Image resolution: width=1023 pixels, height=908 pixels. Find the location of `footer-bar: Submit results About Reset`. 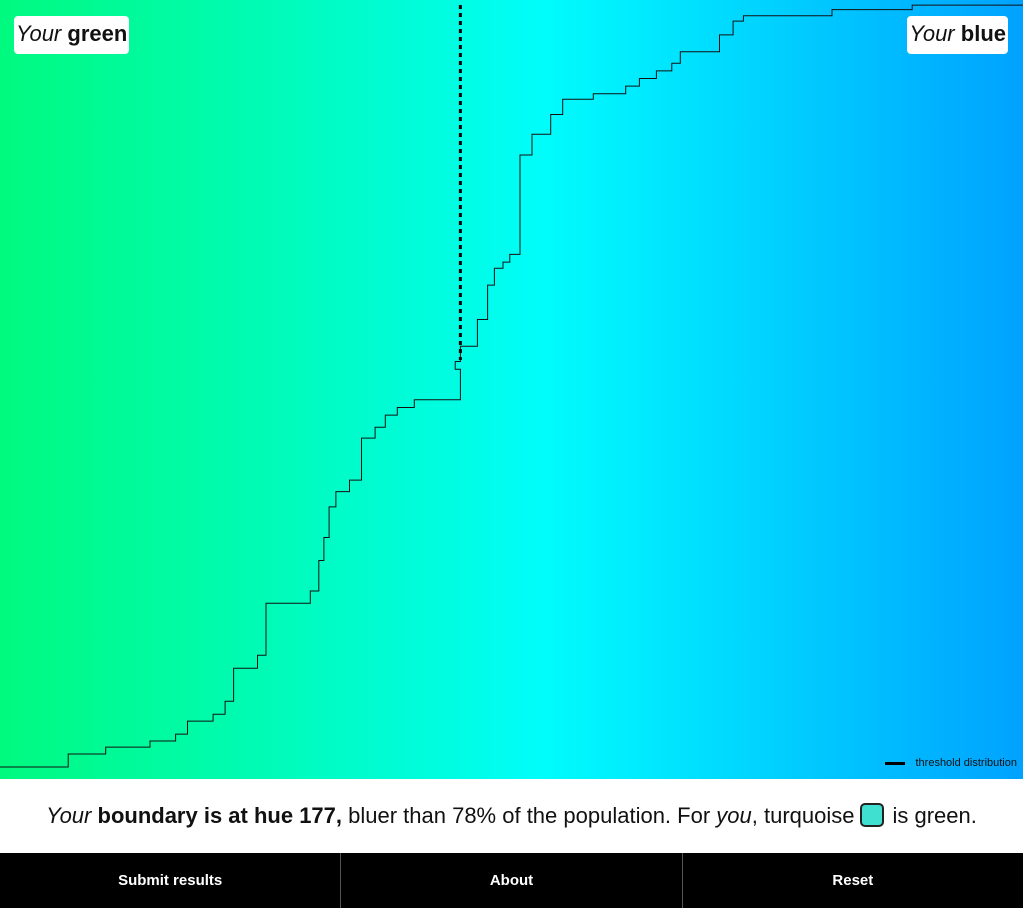

footer-bar: Submit results About Reset is located at coordinates (511, 880).